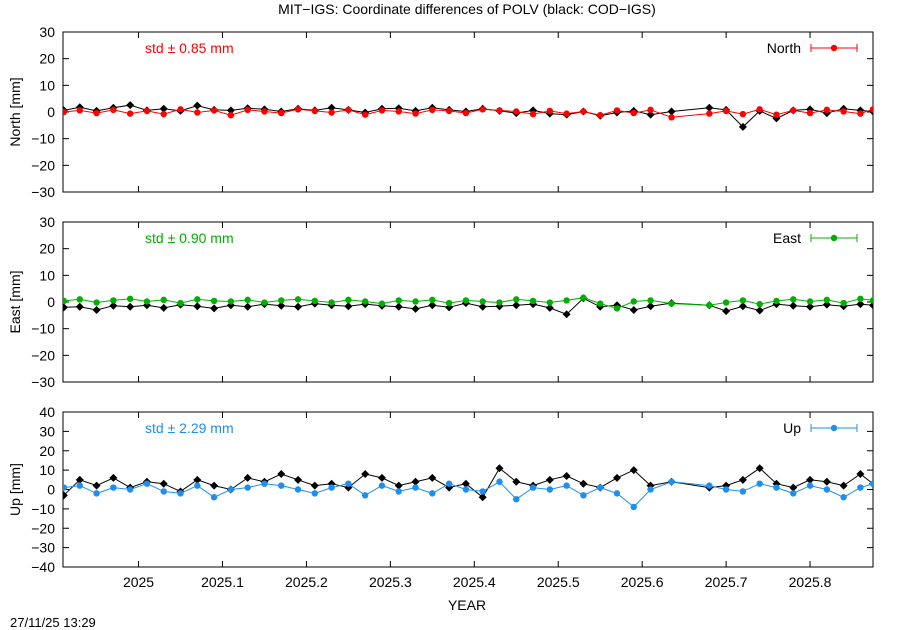 The height and width of the screenshot is (630, 900). What do you see at coordinates (474, 582) in the screenshot?
I see `x-tick-label: 2025.4` at bounding box center [474, 582].